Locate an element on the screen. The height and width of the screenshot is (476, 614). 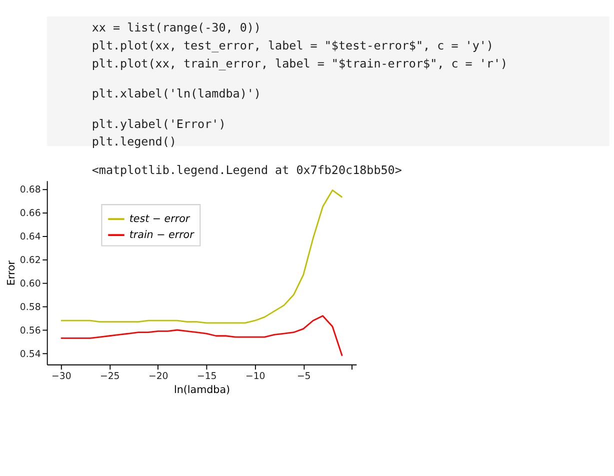
y-tick-label: 0.56 is located at coordinates (30, 330).